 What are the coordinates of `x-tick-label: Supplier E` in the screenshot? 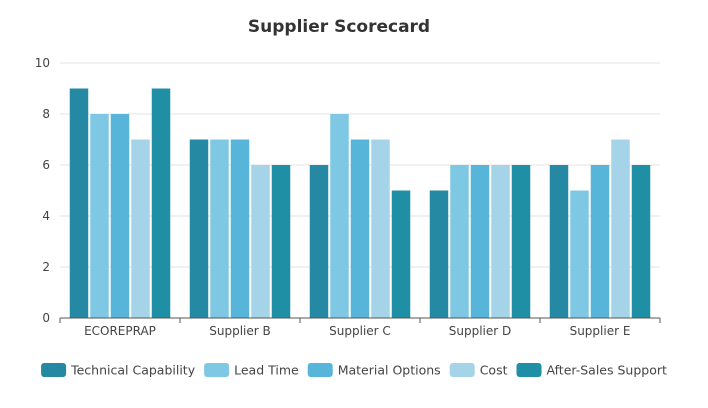 It's located at (600, 331).